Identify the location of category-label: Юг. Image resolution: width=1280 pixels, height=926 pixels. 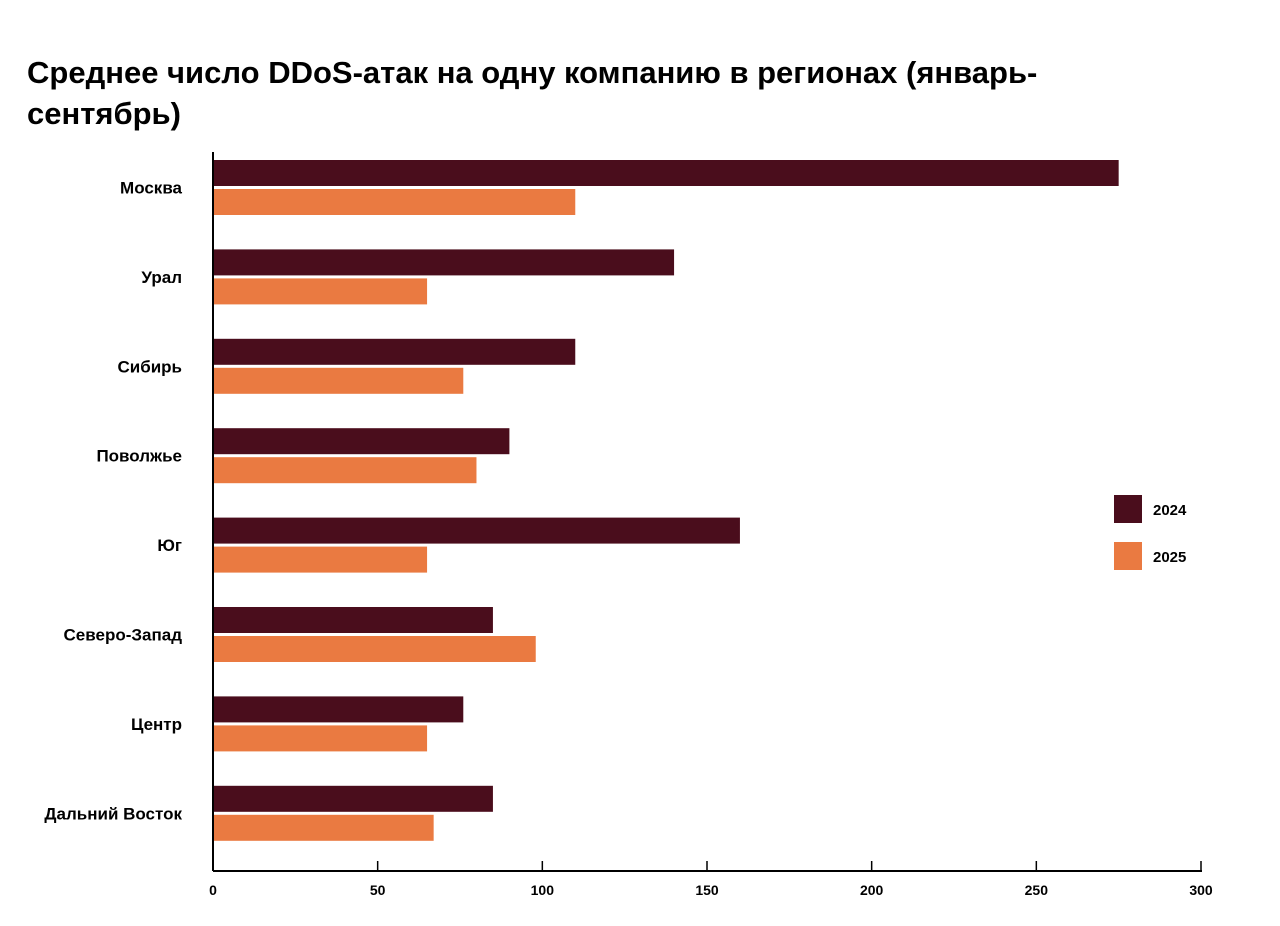
(169, 545).